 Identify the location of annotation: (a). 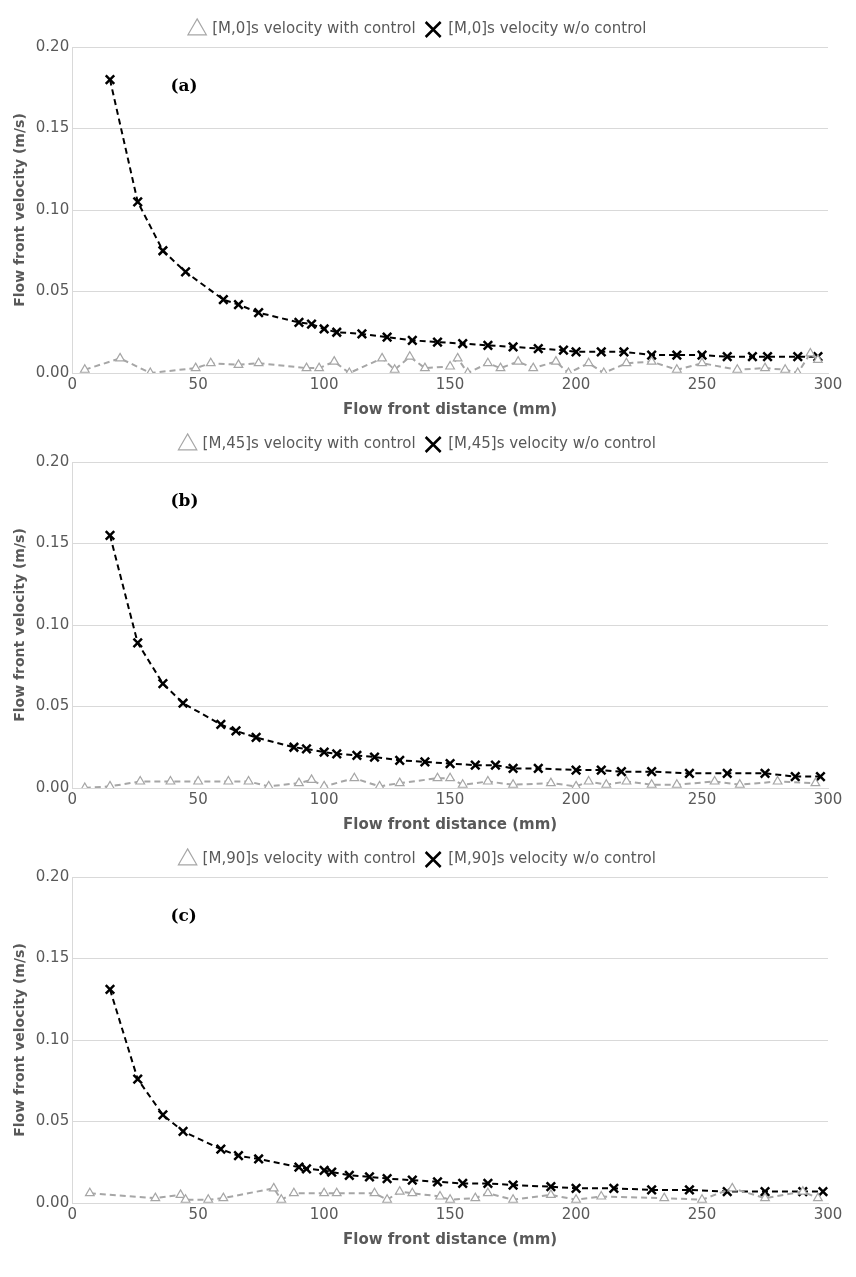
(184, 85).